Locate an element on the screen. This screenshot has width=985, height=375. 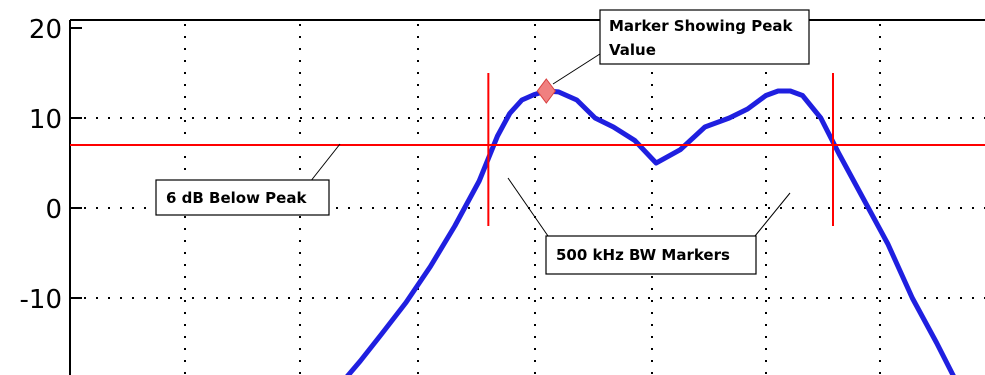
peak-callout-label: Value is located at coordinates (632, 50).